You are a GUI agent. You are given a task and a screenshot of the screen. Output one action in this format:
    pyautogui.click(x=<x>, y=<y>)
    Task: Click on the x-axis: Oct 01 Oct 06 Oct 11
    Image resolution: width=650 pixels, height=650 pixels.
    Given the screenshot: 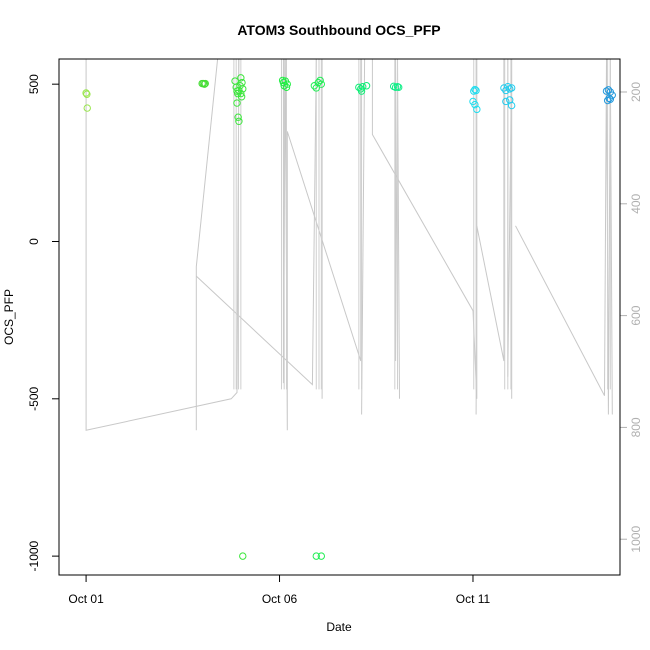 What is the action you would take?
    pyautogui.click(x=279, y=590)
    